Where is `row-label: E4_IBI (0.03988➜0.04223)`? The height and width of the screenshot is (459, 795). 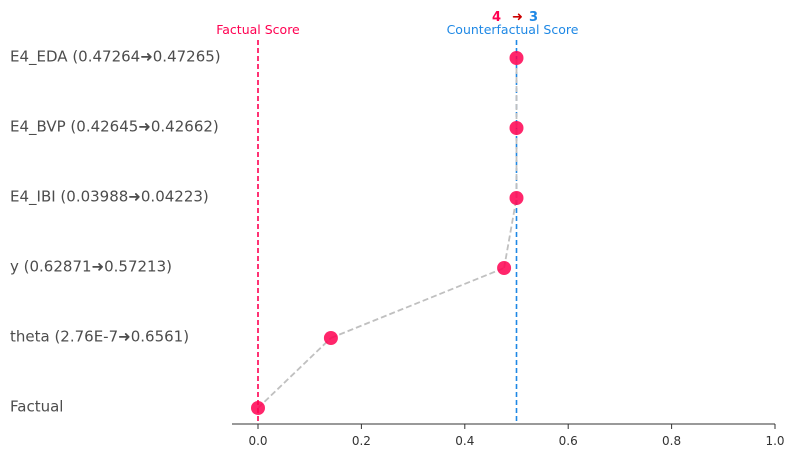 row-label: E4_IBI (0.03988➜0.04223) is located at coordinates (109, 197).